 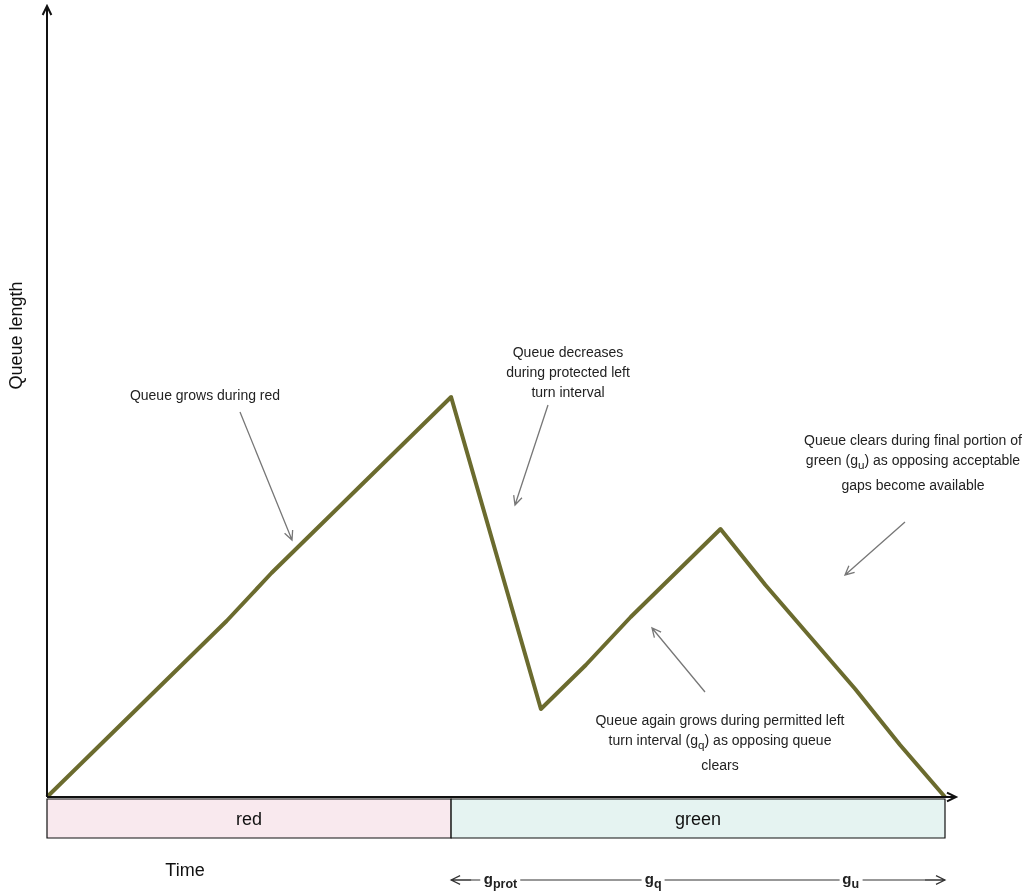 I want to click on x-axis-title: Time, so click(x=185, y=870).